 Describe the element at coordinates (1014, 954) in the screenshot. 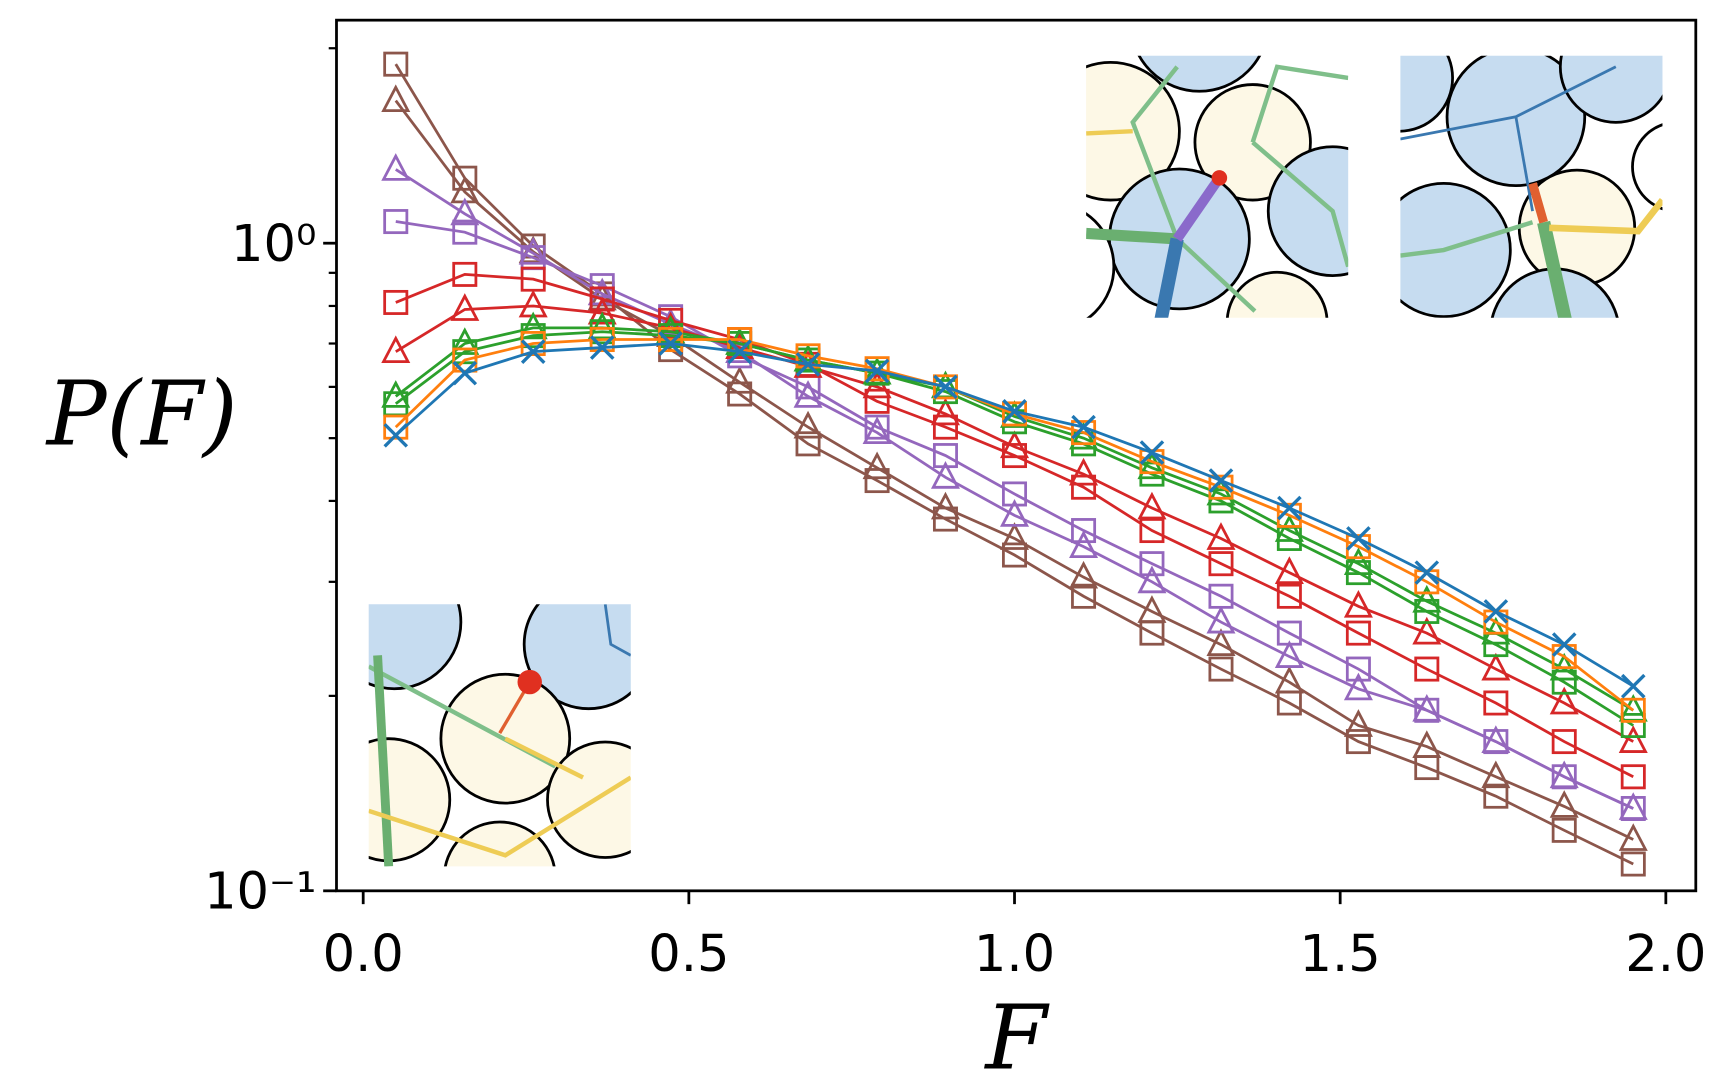

I see `x-tick-label: 1.0` at that location.